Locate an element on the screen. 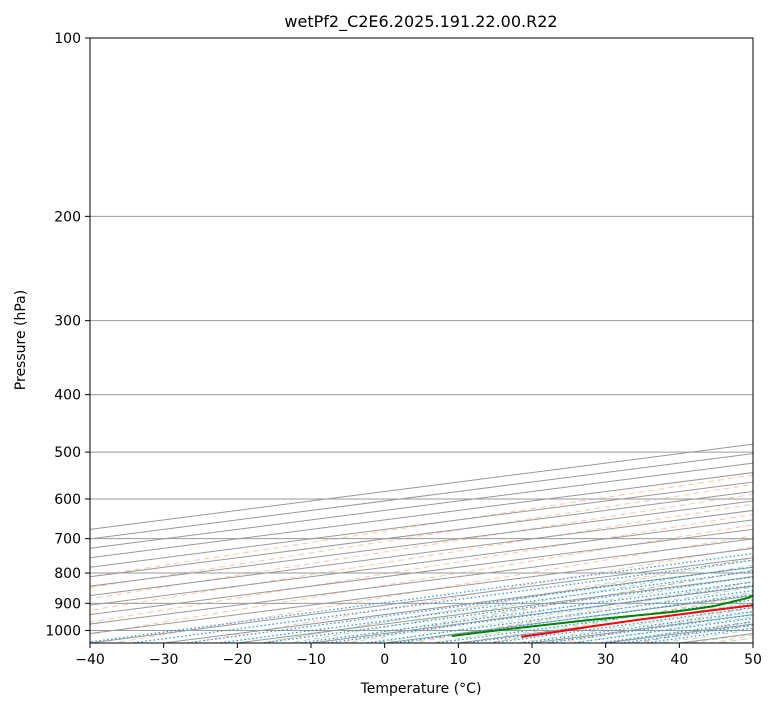 The height and width of the screenshot is (708, 775). x-axis-label: Temperature (°C) is located at coordinates (421, 689).